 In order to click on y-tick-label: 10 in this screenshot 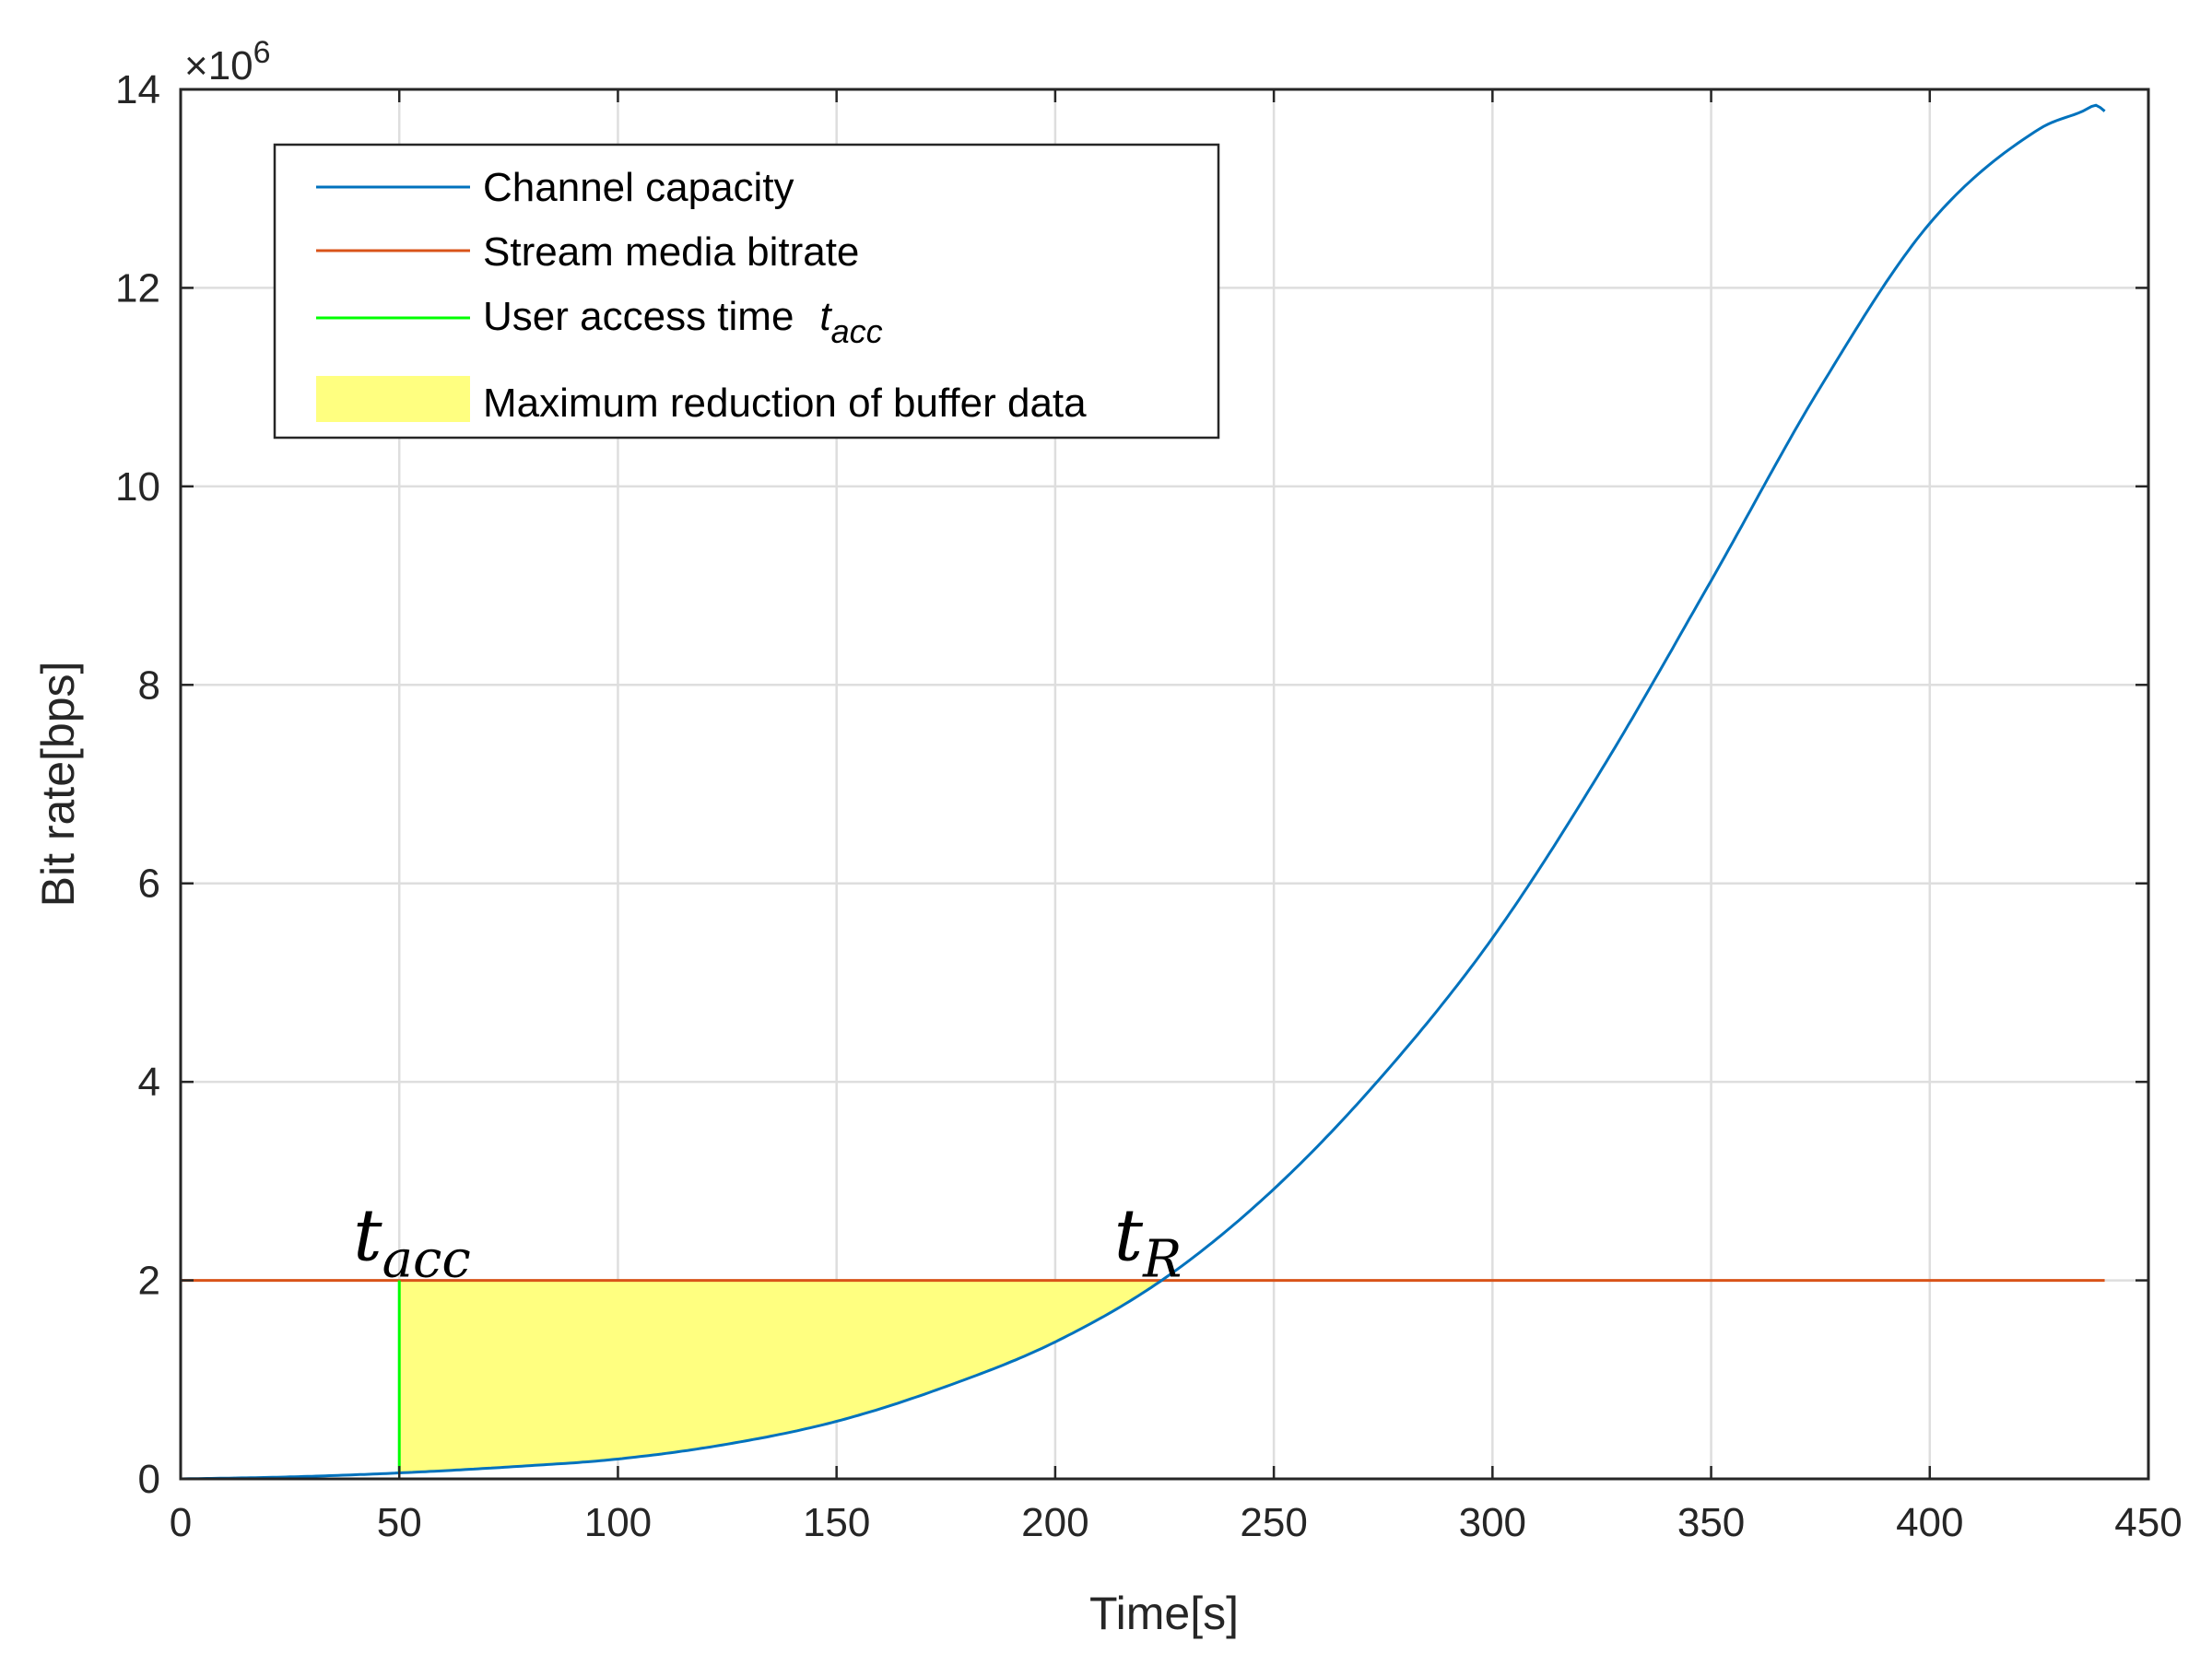, I will do `click(137, 487)`.